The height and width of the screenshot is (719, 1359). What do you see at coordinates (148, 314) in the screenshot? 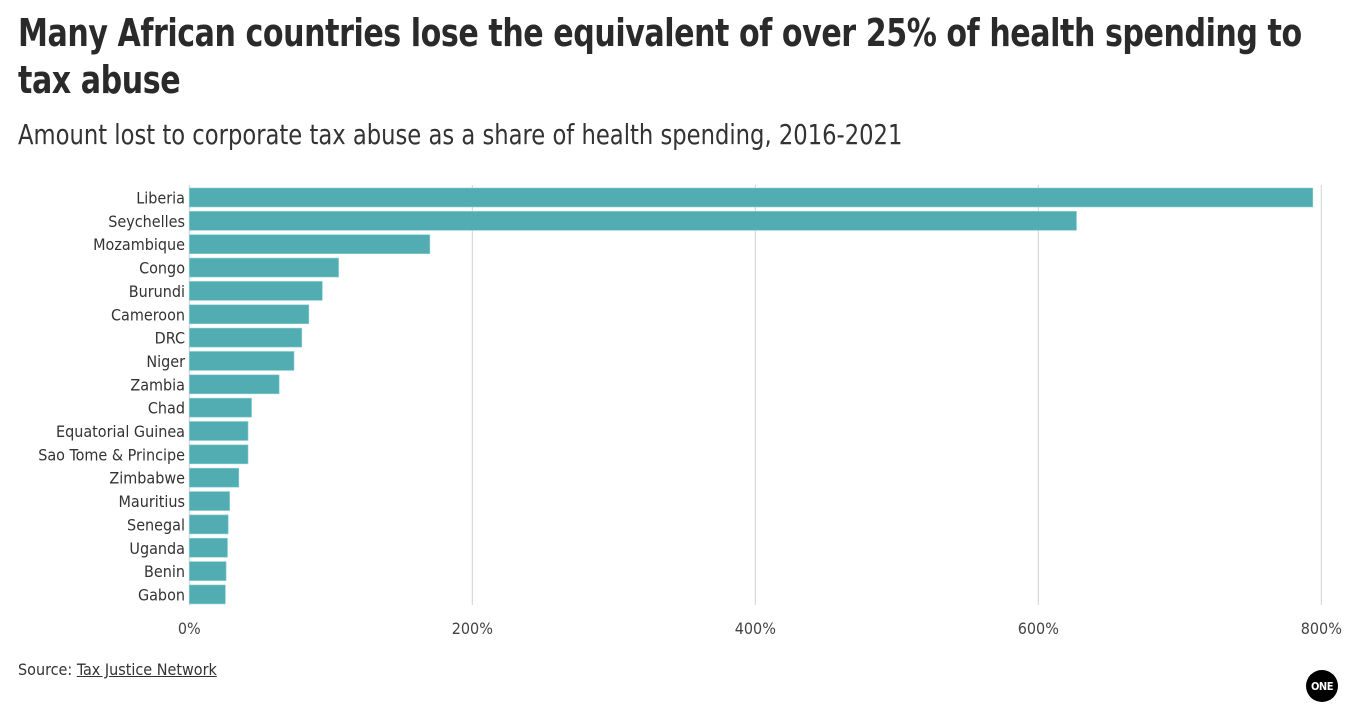
I see `category-label: Cameroon` at bounding box center [148, 314].